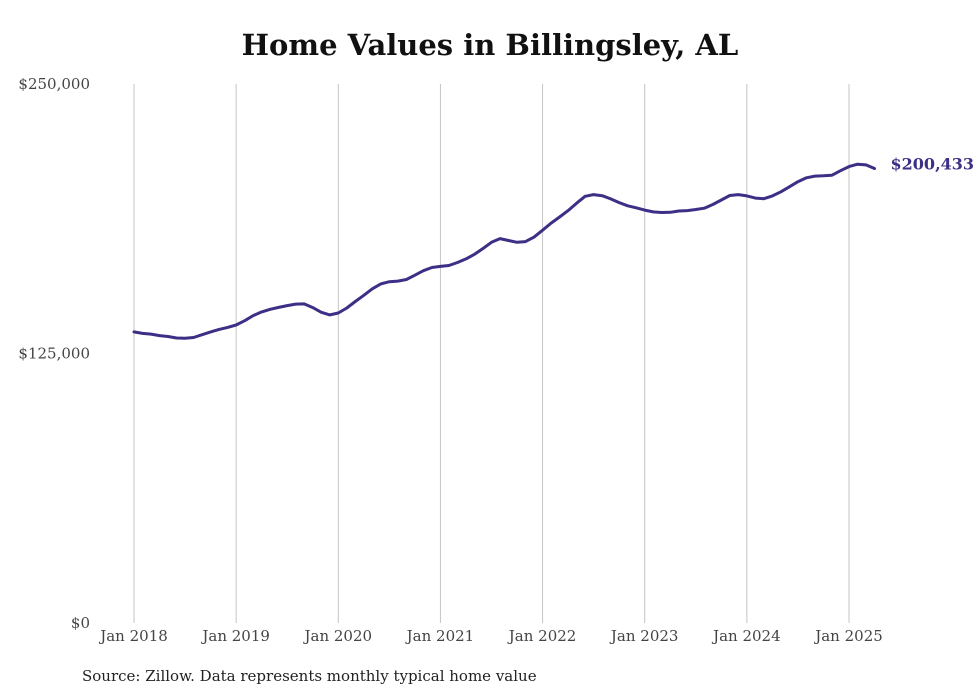 The image size is (980, 699). What do you see at coordinates (440, 636) in the screenshot?
I see `x-tick-label: Jan 2021` at bounding box center [440, 636].